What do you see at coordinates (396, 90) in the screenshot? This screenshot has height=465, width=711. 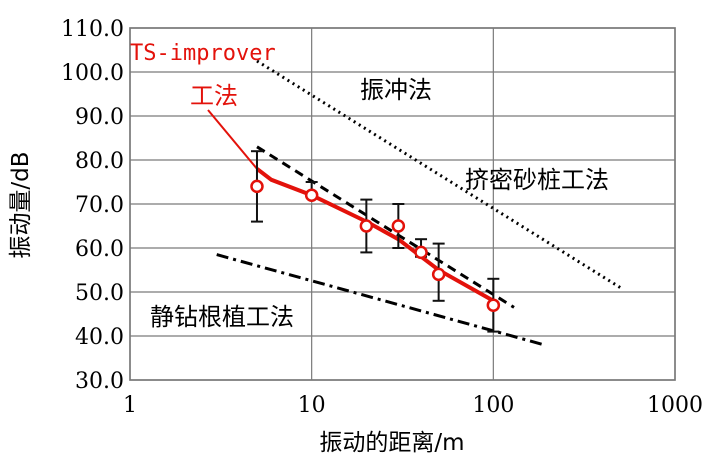 I see `label-vibroflotation: 振冲法` at bounding box center [396, 90].